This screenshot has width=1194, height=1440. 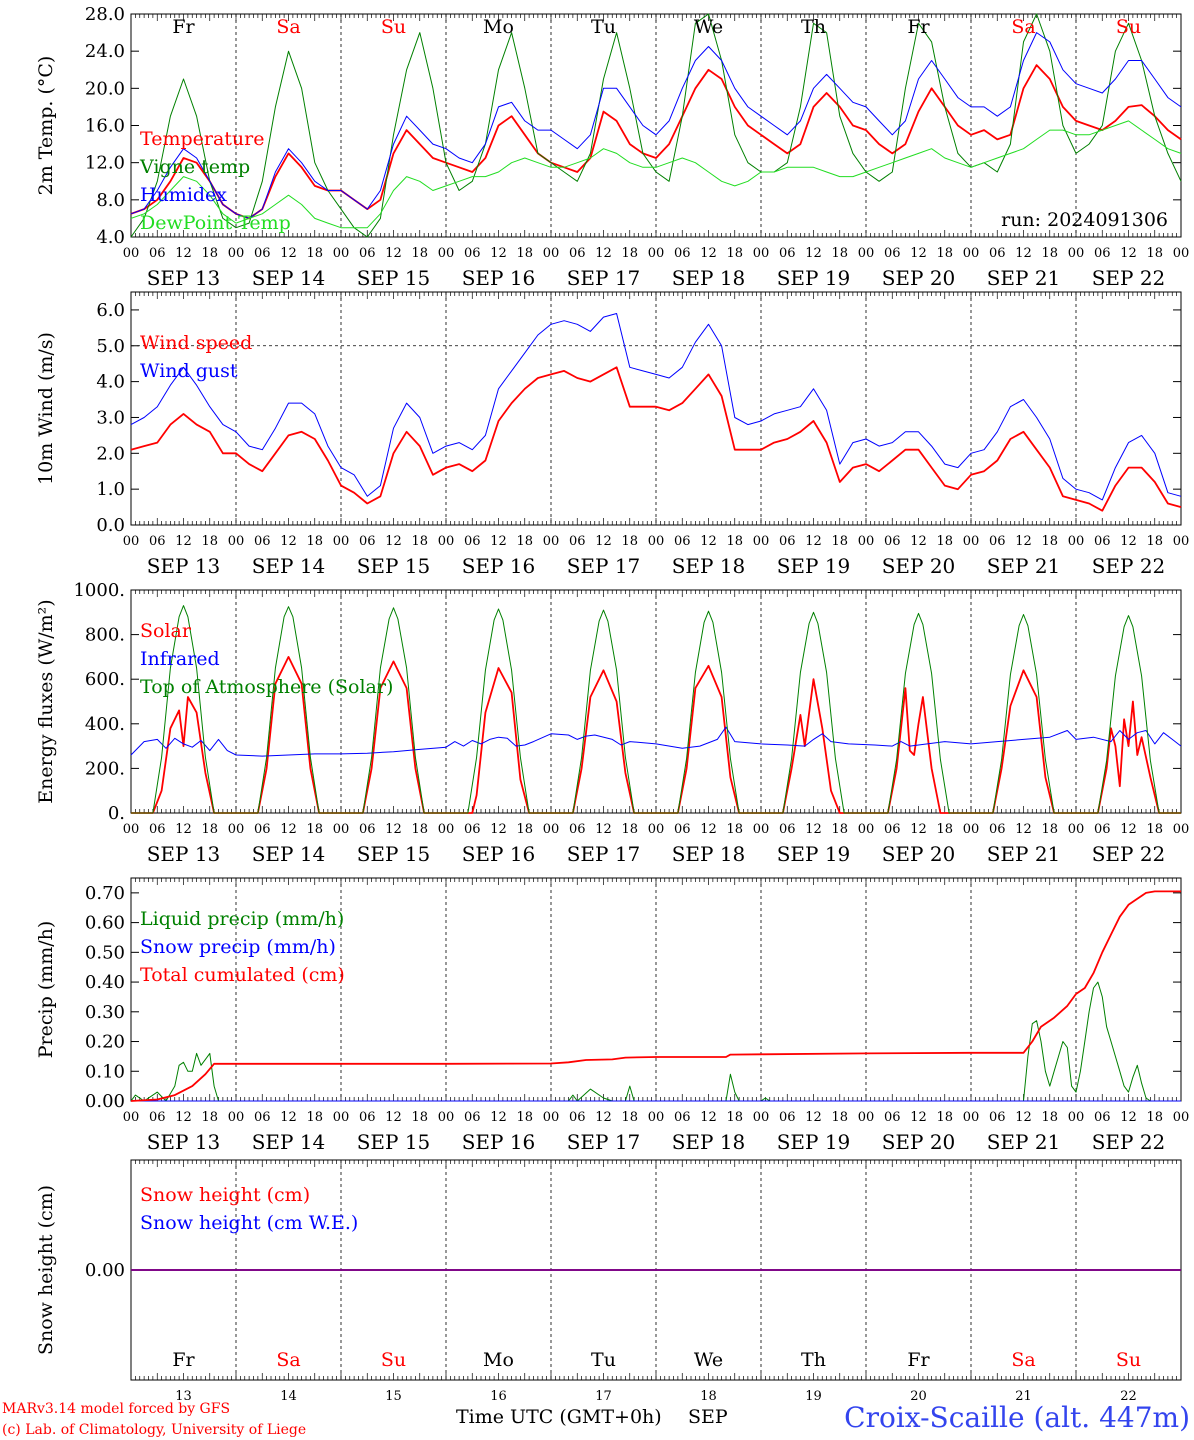 What do you see at coordinates (498, 1360) in the screenshot?
I see `day-of-week-label: Mo` at bounding box center [498, 1360].